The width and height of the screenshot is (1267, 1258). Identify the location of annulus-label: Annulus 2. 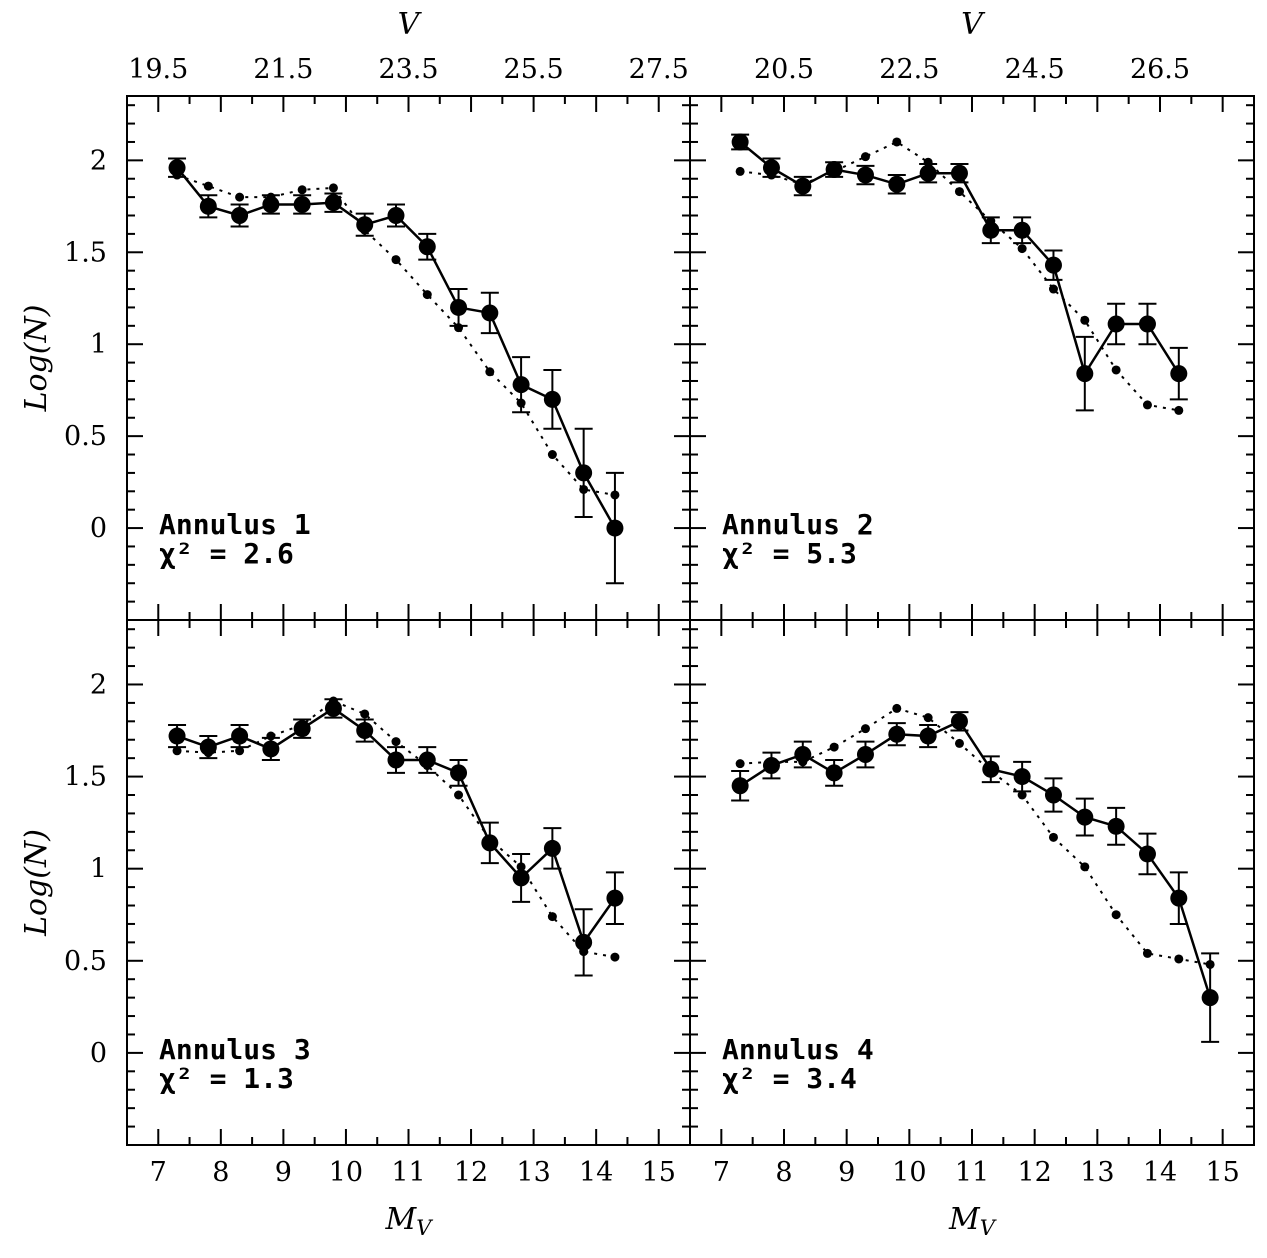
(798, 524).